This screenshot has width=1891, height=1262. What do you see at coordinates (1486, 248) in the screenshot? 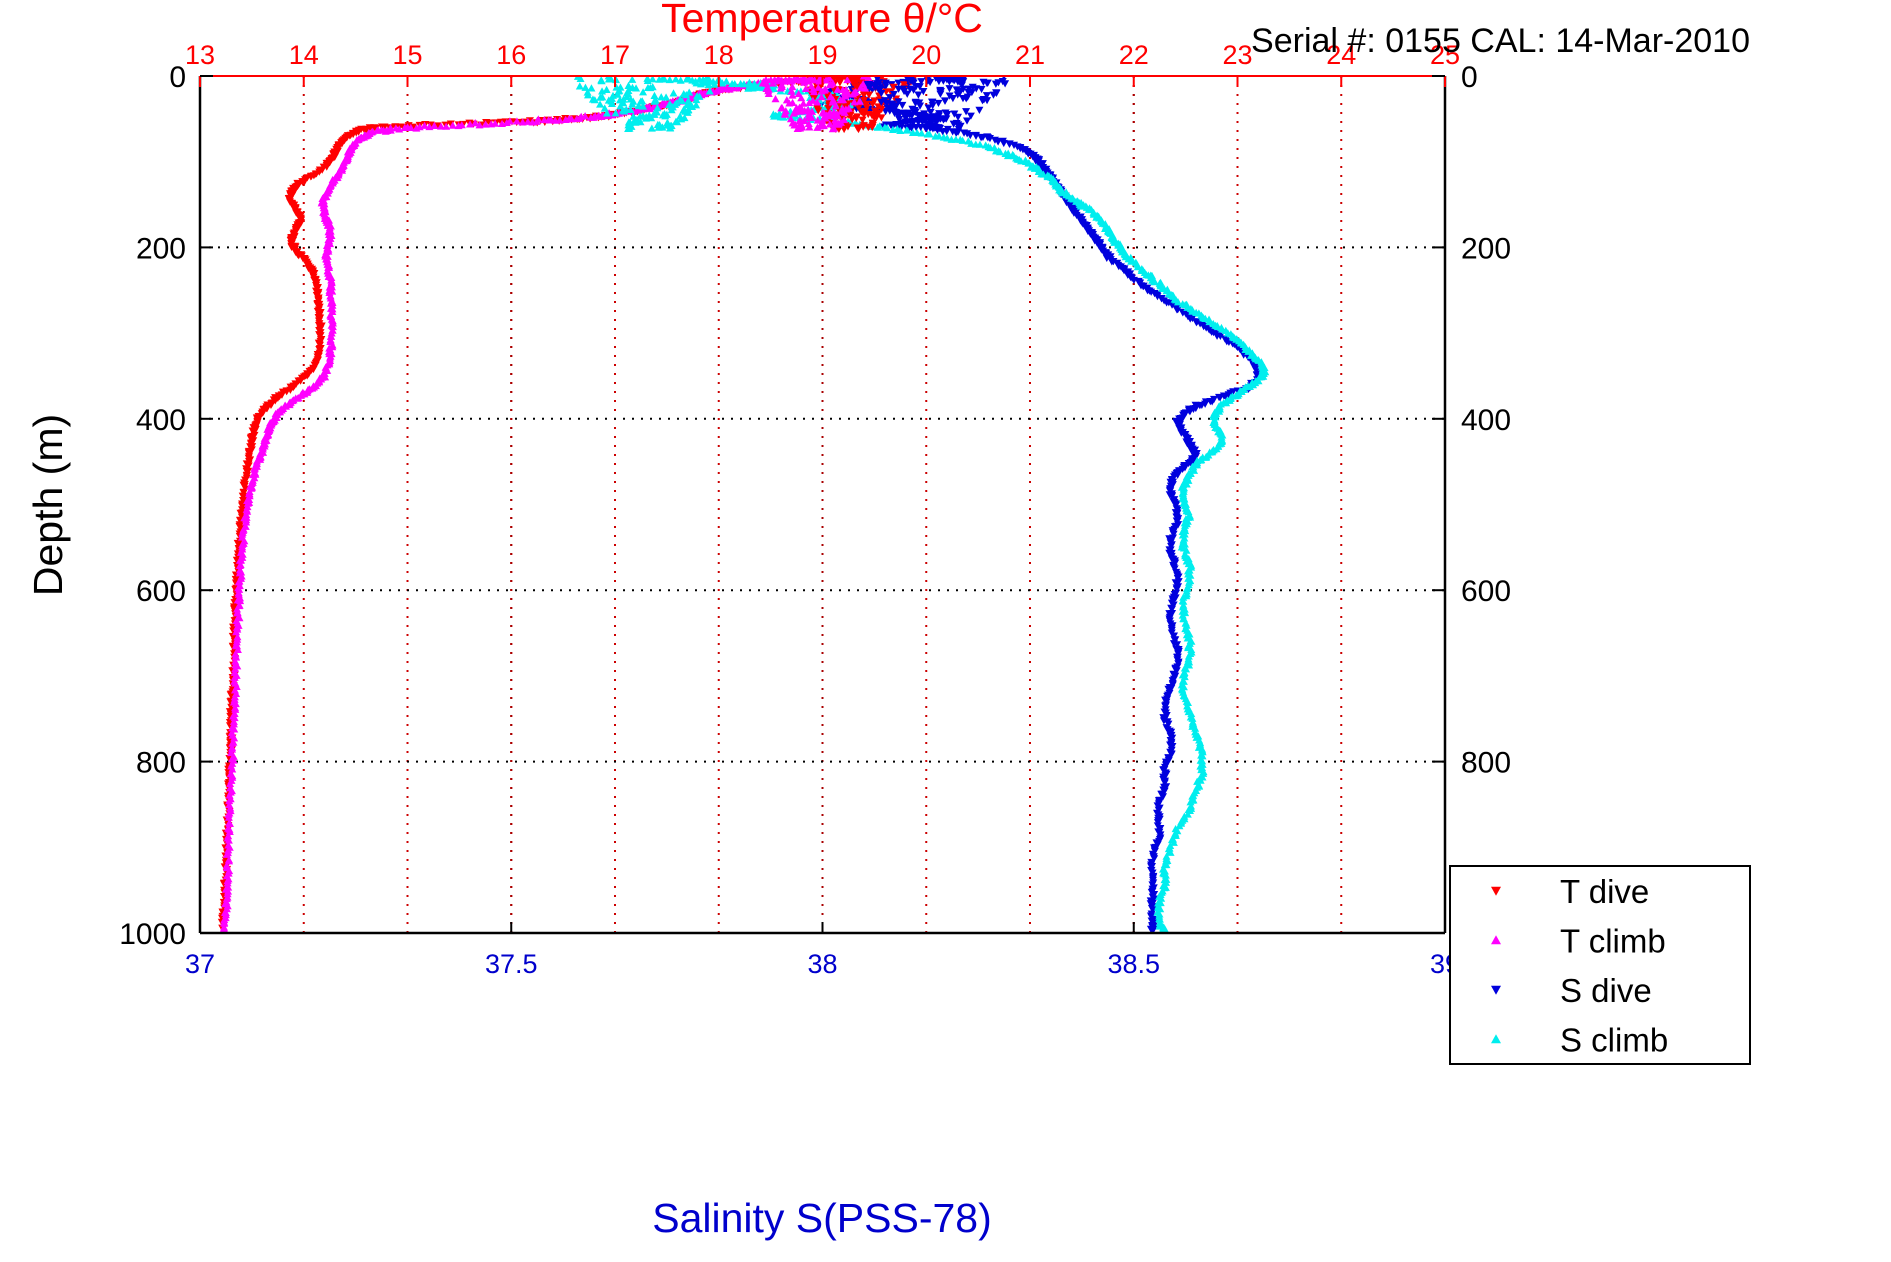
I see `tick-label-depth-right: 200` at bounding box center [1486, 248].